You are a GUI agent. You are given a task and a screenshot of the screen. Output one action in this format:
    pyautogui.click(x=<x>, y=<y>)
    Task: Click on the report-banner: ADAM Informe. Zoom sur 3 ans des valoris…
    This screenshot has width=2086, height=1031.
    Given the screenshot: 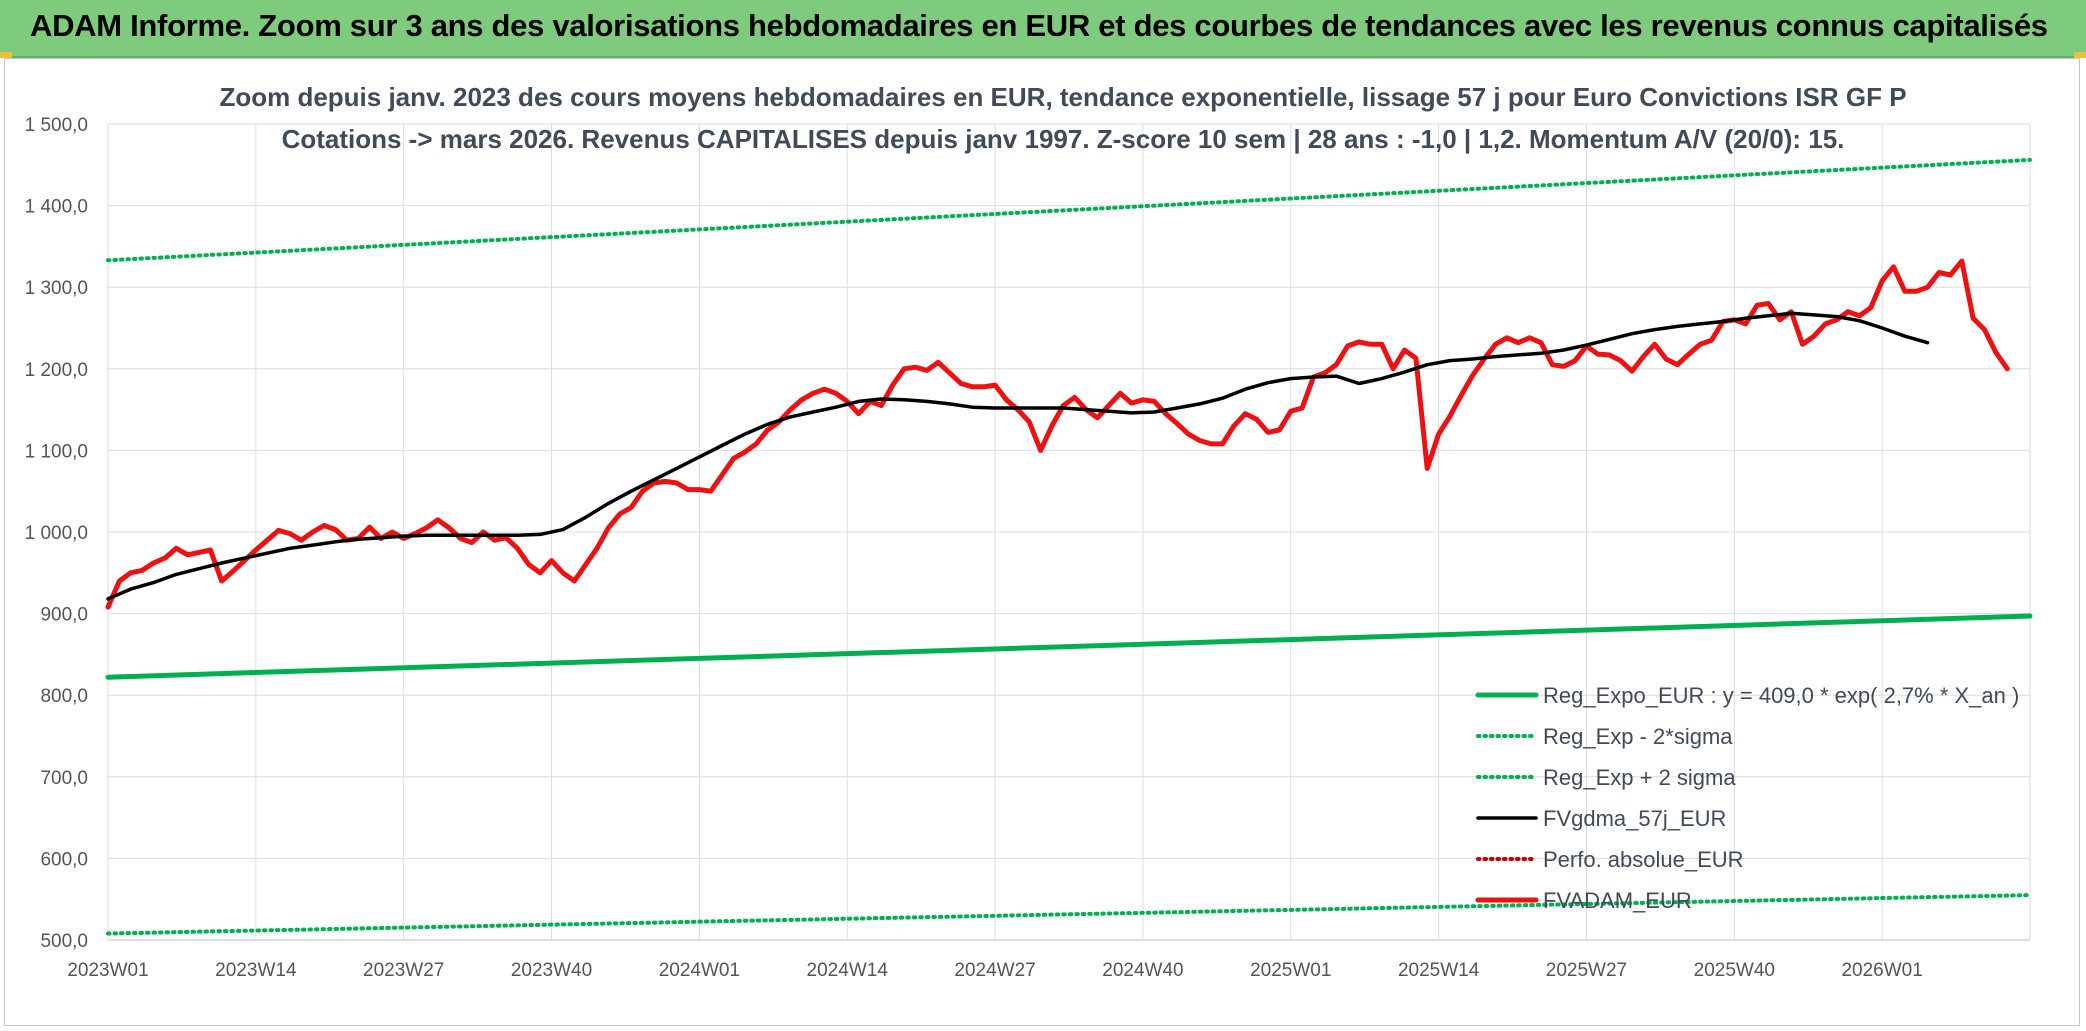 What is the action you would take?
    pyautogui.click(x=1043, y=29)
    